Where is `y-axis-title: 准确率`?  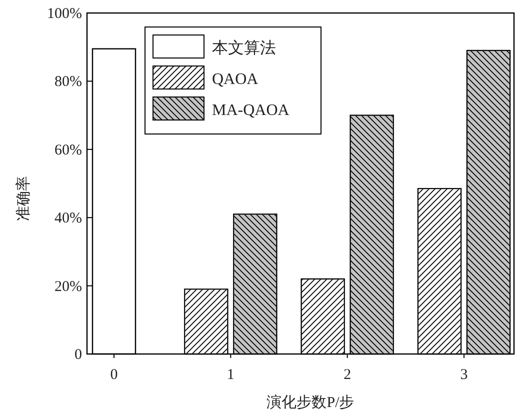
y-axis-title: 准确率 is located at coordinates (23, 198).